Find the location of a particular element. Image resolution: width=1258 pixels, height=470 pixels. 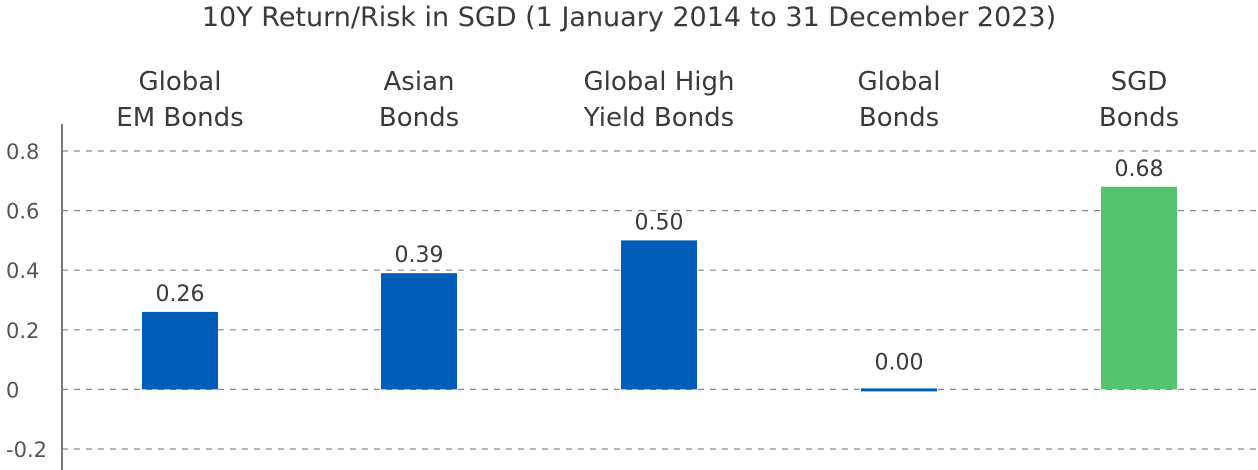

data-label: 0.50 is located at coordinates (659, 222).